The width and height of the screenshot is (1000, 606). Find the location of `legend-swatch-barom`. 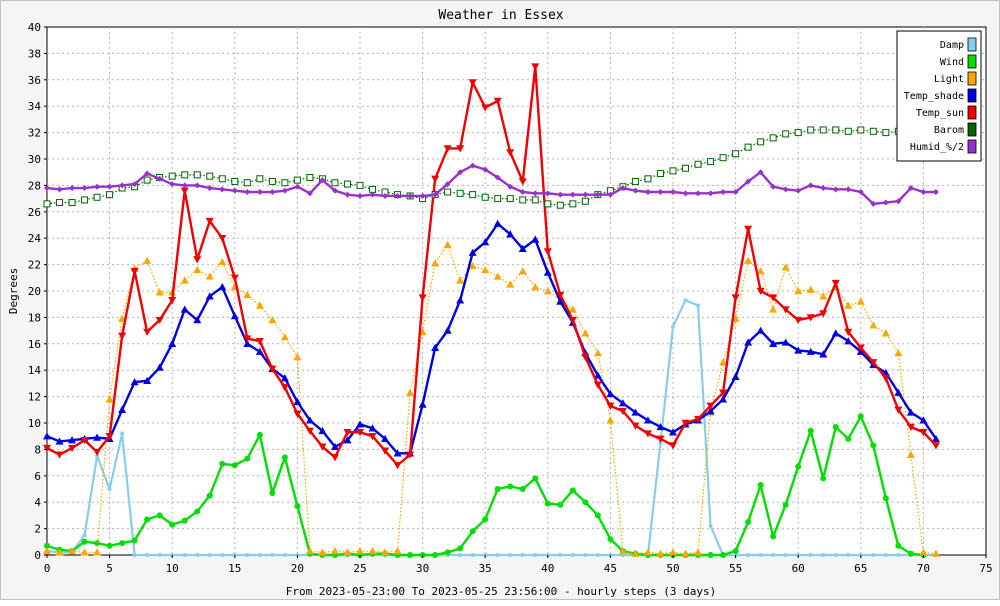

legend-swatch-barom is located at coordinates (972, 129).